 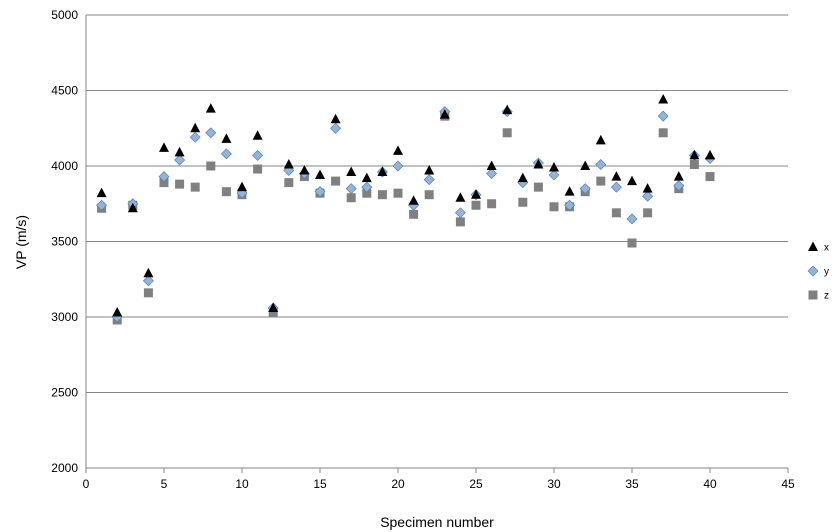 I want to click on y-tick-label: 3500, so click(x=64, y=242).